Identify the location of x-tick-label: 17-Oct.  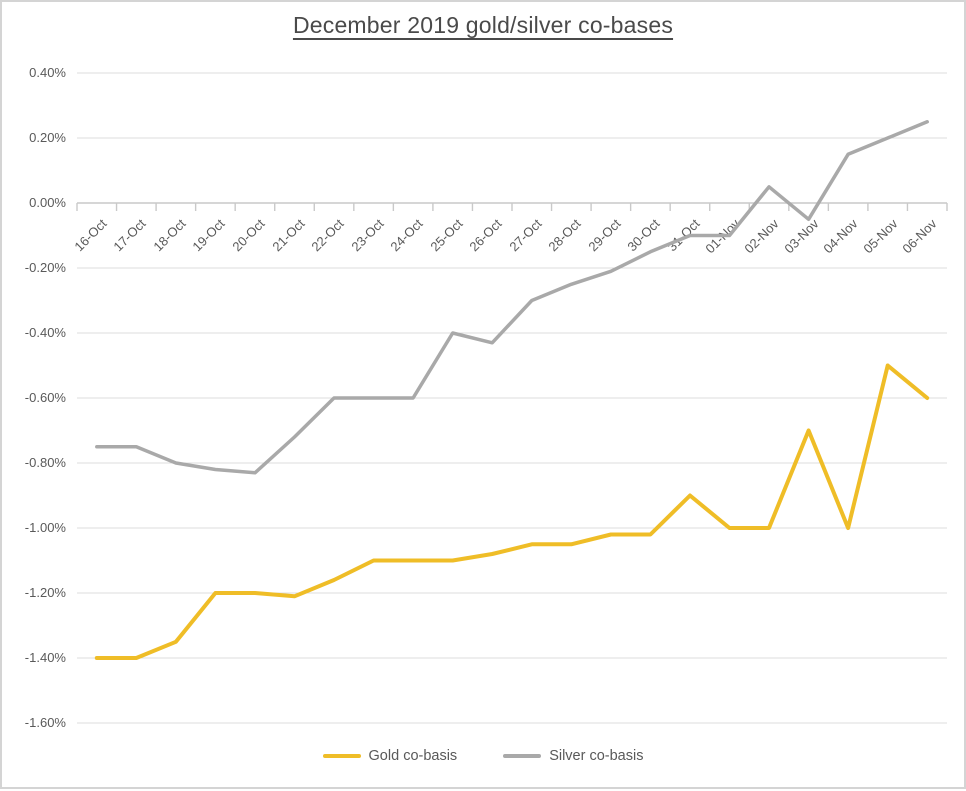
(129, 235).